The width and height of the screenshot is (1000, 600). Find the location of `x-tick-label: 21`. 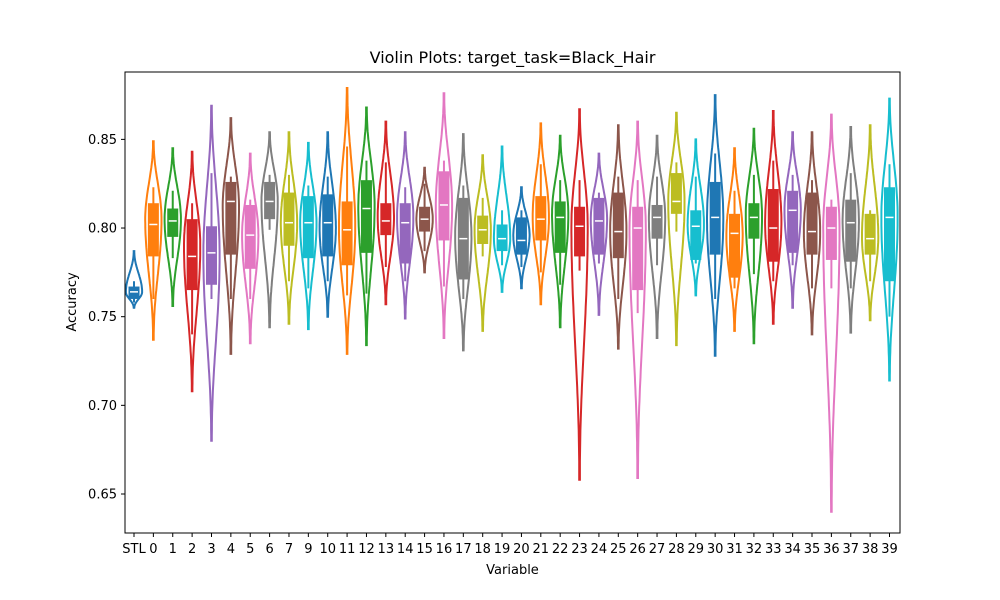

x-tick-label: 21 is located at coordinates (541, 549).